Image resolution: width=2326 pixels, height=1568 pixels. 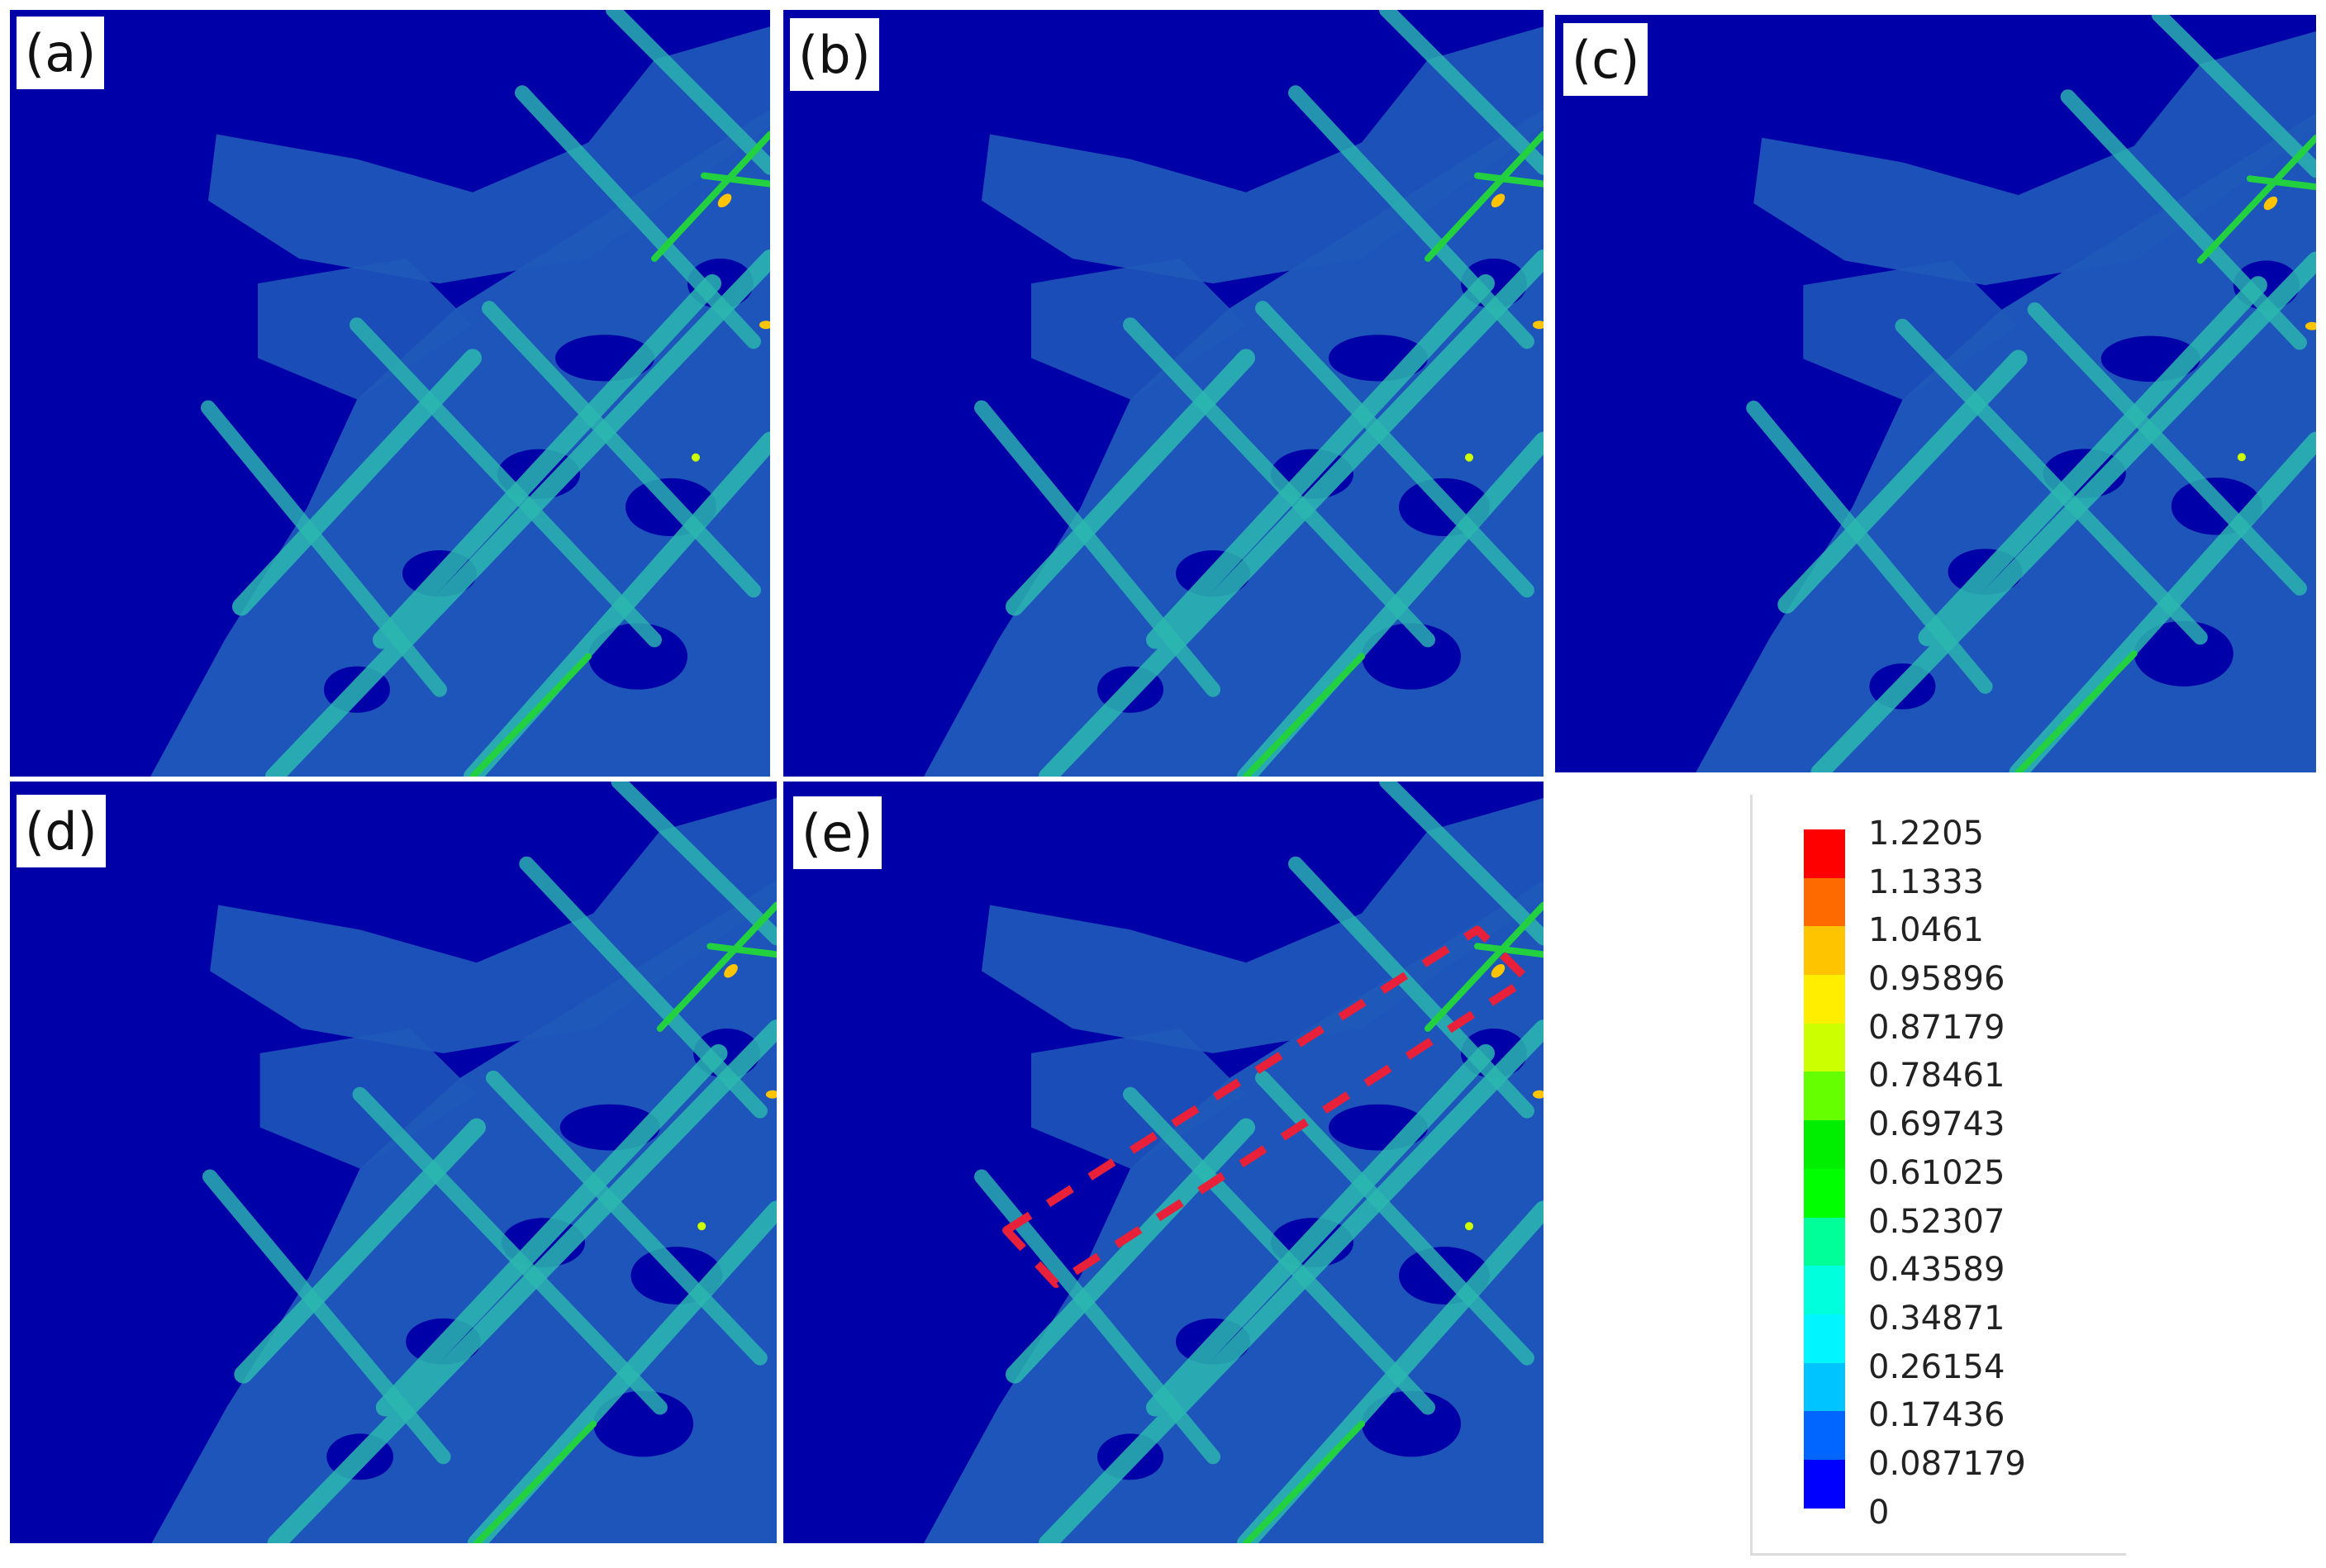 What do you see at coordinates (1926, 882) in the screenshot?
I see `legend-tick: 1.1333` at bounding box center [1926, 882].